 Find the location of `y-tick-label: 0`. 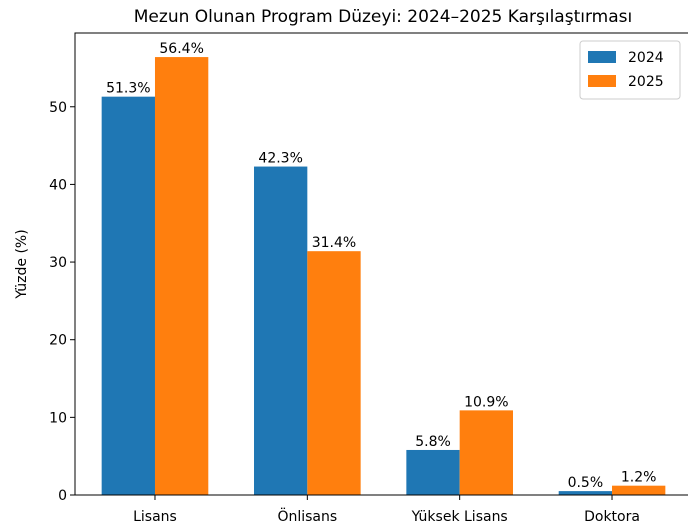

y-tick-label: 0 is located at coordinates (62, 496).